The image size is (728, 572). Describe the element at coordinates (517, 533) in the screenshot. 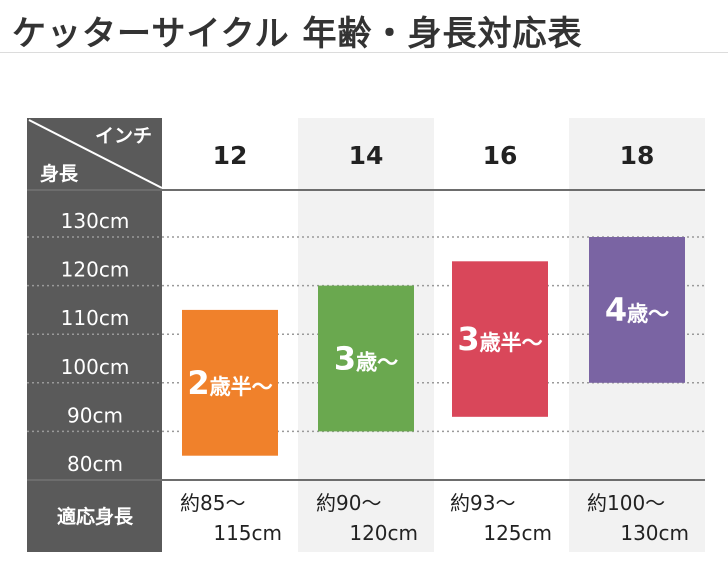

I see `footer-range-max-16: 125cm` at that location.